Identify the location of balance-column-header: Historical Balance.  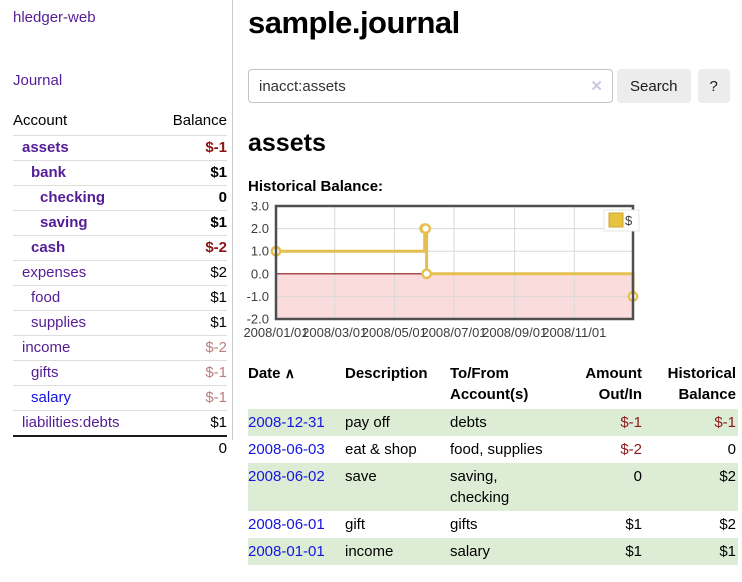
(701, 384).